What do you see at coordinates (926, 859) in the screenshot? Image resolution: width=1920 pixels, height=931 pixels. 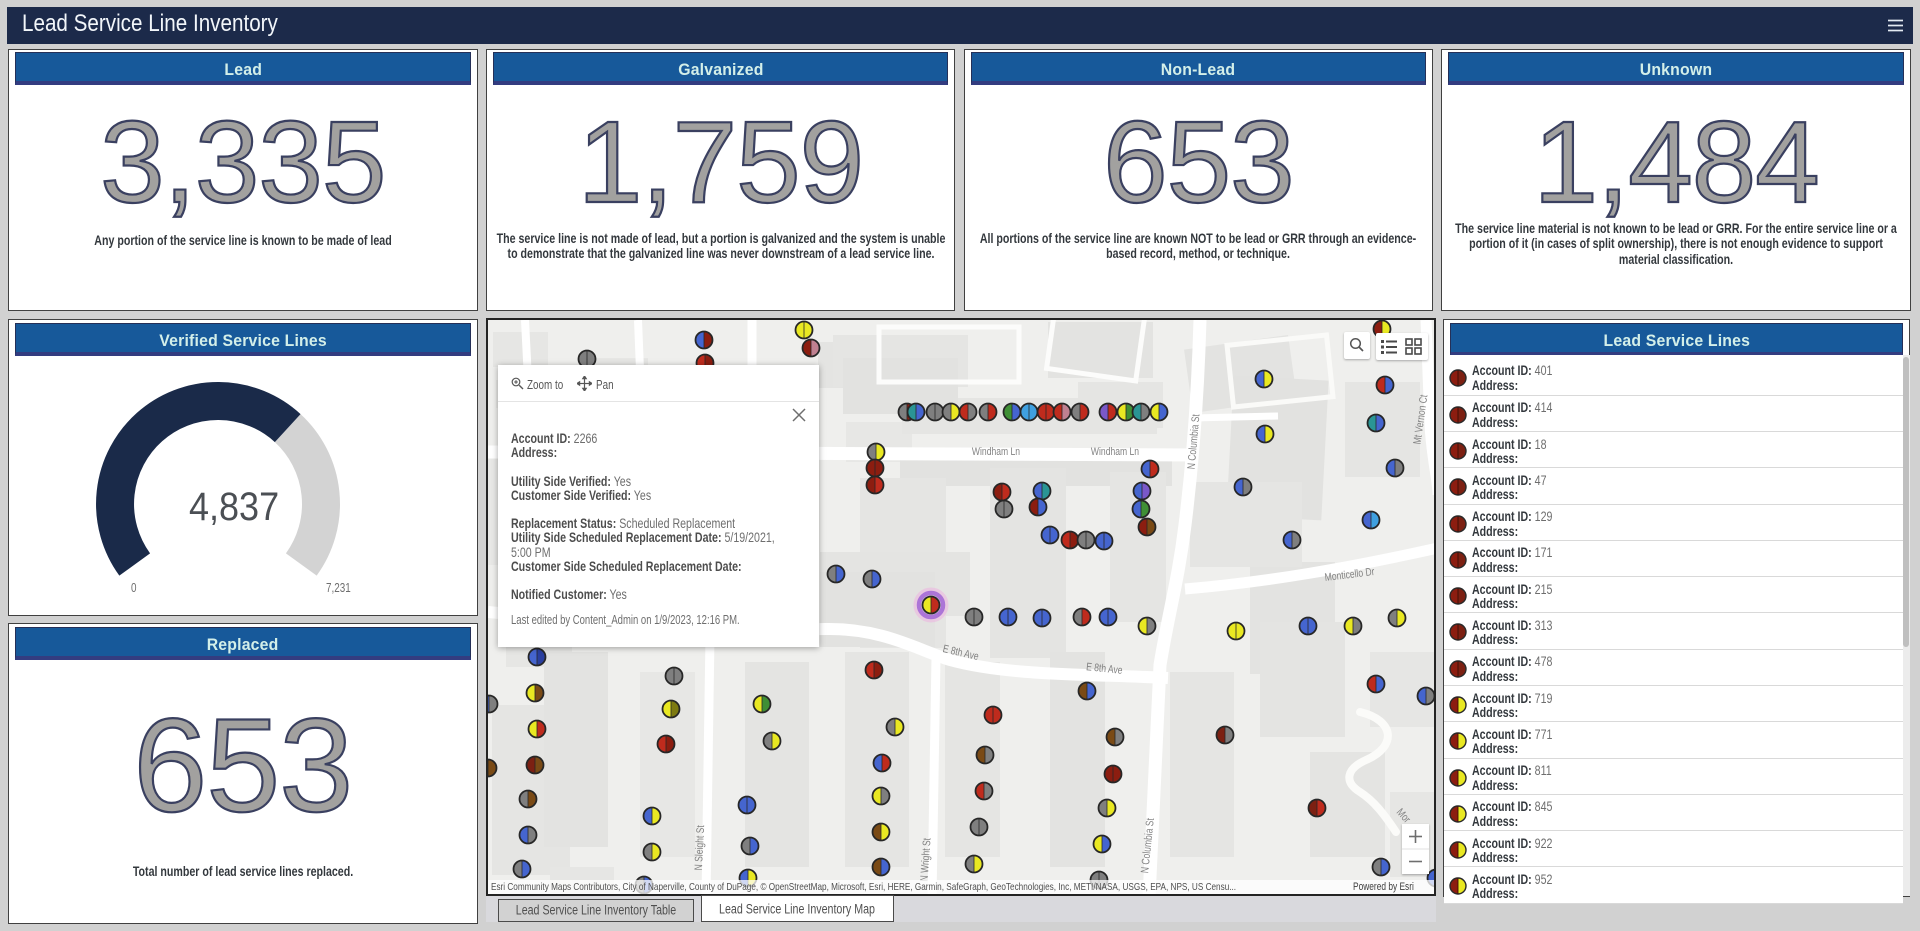 I see `svg-text: N Wright St` at bounding box center [926, 859].